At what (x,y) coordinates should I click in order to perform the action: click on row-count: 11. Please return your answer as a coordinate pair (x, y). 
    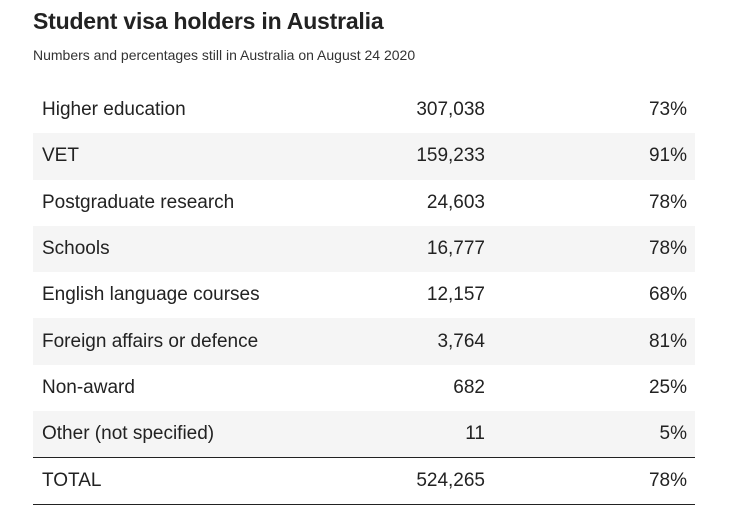
    Looking at the image, I should click on (475, 434).